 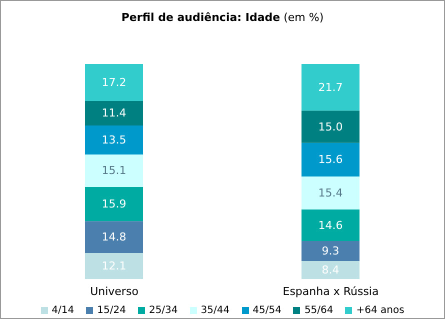 I want to click on data-label: 8.4, so click(x=331, y=269).